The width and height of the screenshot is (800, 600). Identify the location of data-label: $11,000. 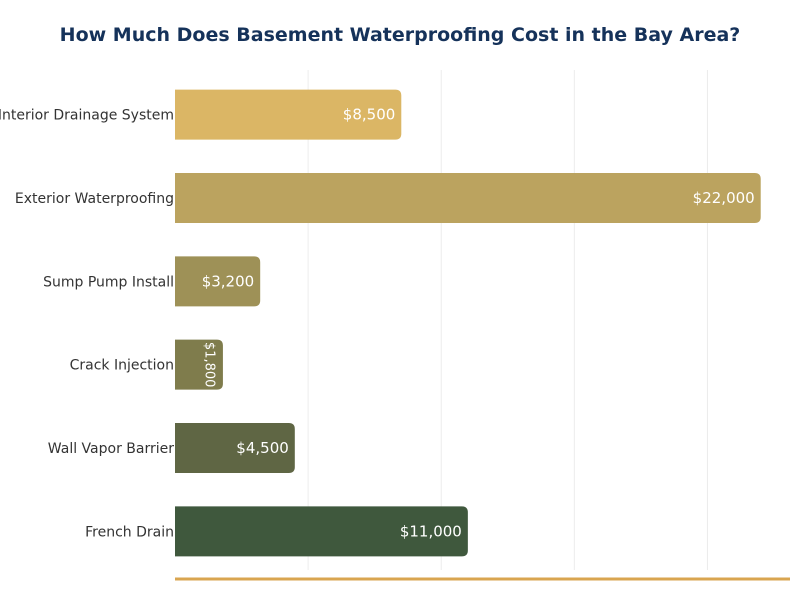
(431, 531).